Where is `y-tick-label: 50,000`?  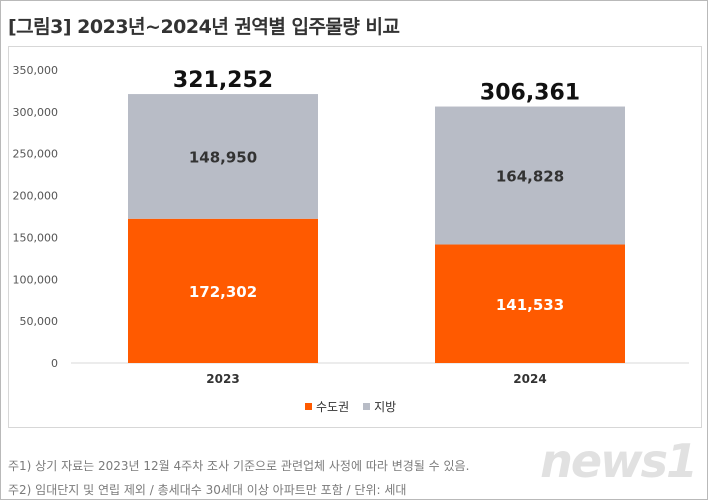 y-tick-label: 50,000 is located at coordinates (39, 321).